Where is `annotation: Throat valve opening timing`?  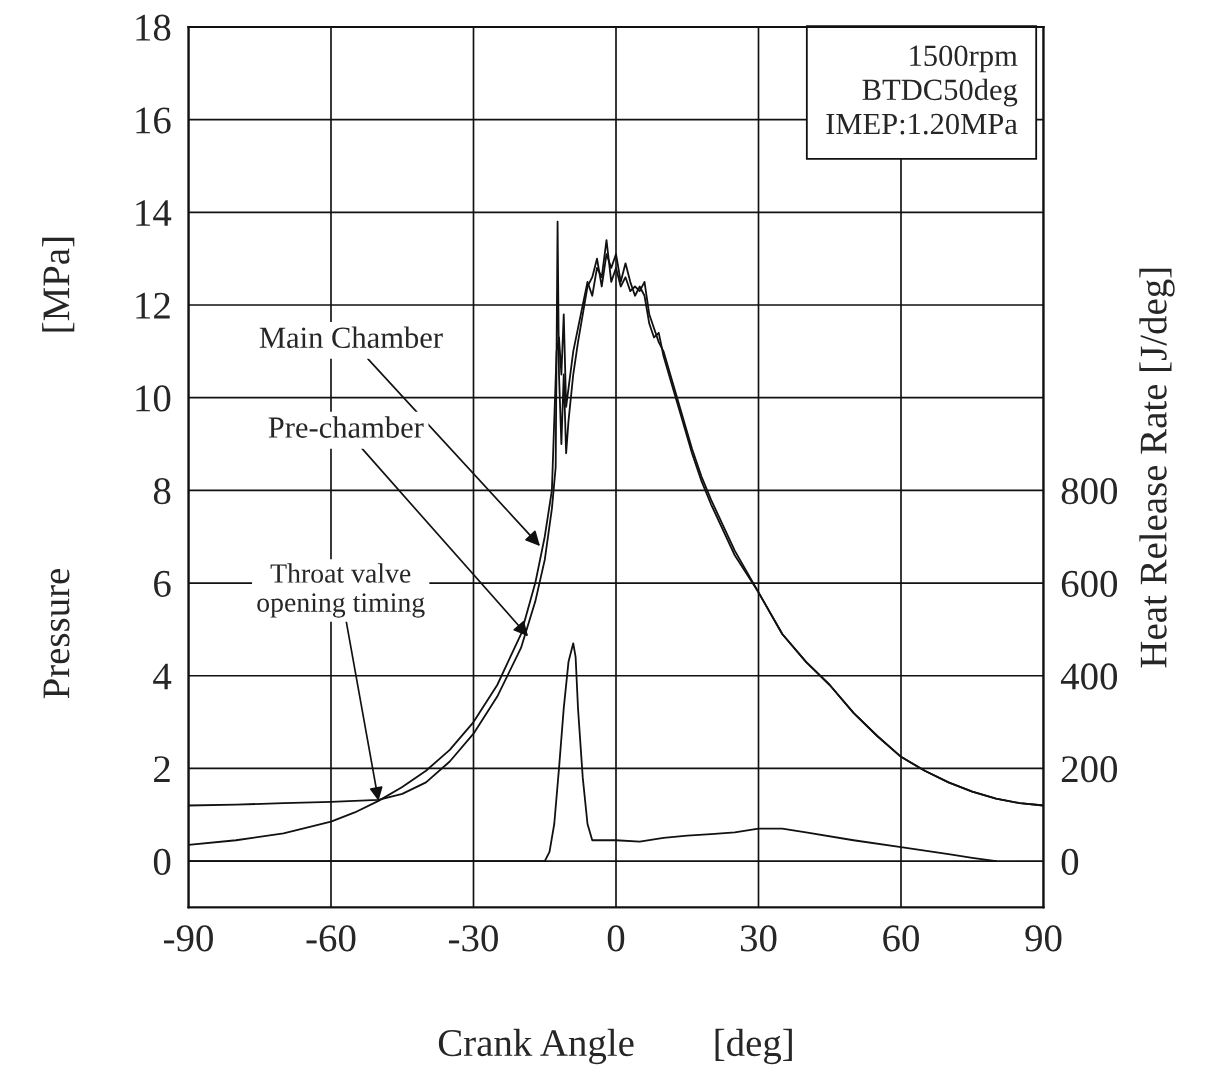
annotation: Throat valve opening timing is located at coordinates (341, 590).